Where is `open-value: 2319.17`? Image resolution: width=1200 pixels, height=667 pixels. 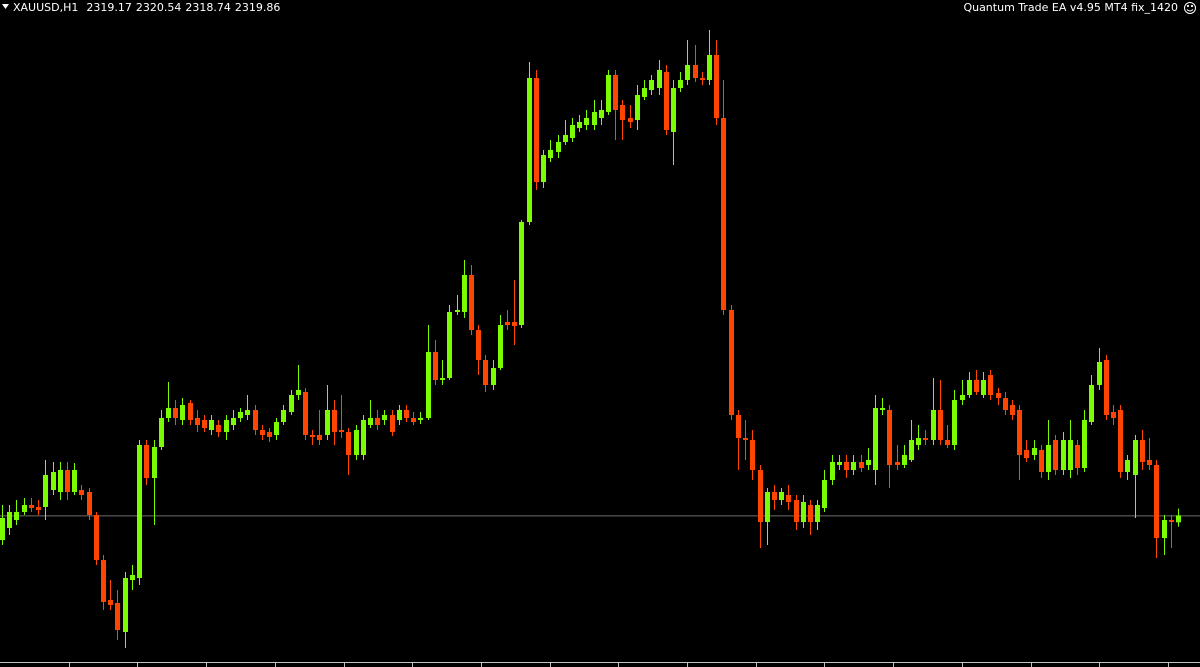 open-value: 2319.17 is located at coordinates (109, 7).